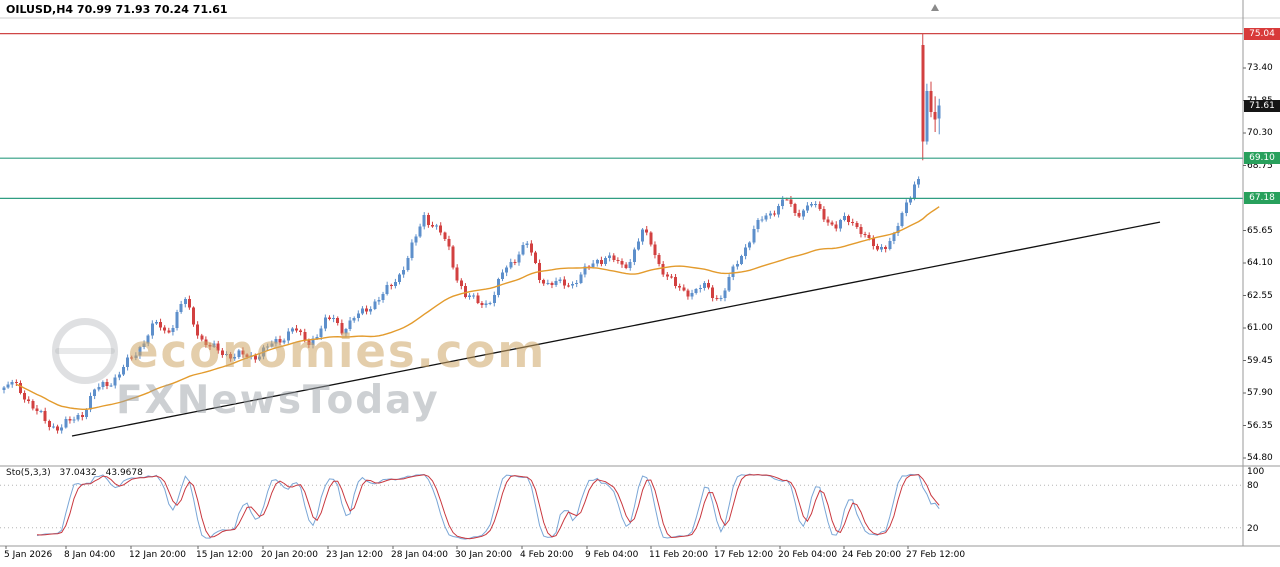 The image size is (1280, 567). What do you see at coordinates (1262, 106) in the screenshot?
I see `price-badge: 71.61` at bounding box center [1262, 106].